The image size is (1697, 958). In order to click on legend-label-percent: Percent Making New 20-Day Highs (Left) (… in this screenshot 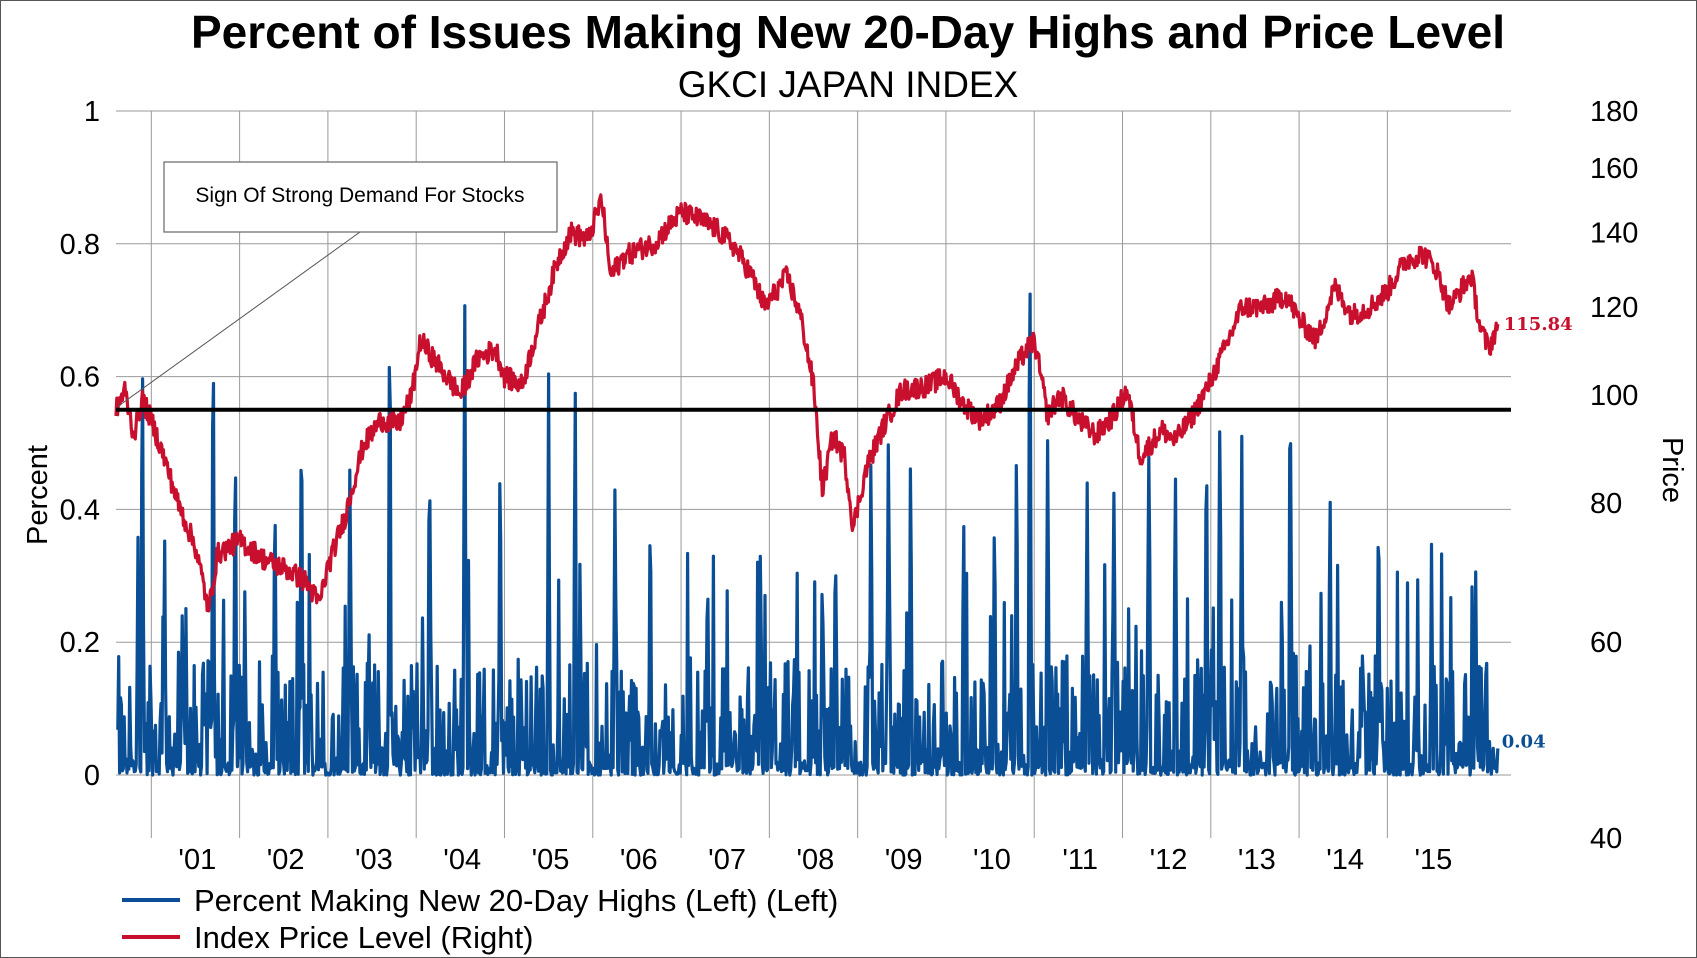, I will do `click(516, 900)`.